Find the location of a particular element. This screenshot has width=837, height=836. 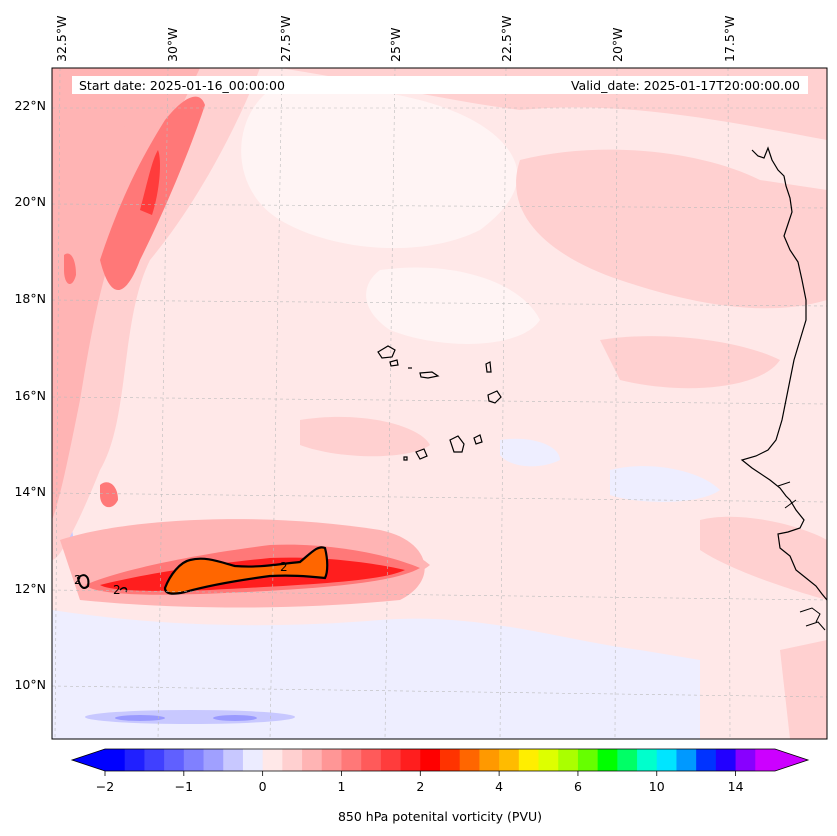

start-date-label: Start date: 2025-01-16_00:00:00 is located at coordinates (182, 85).